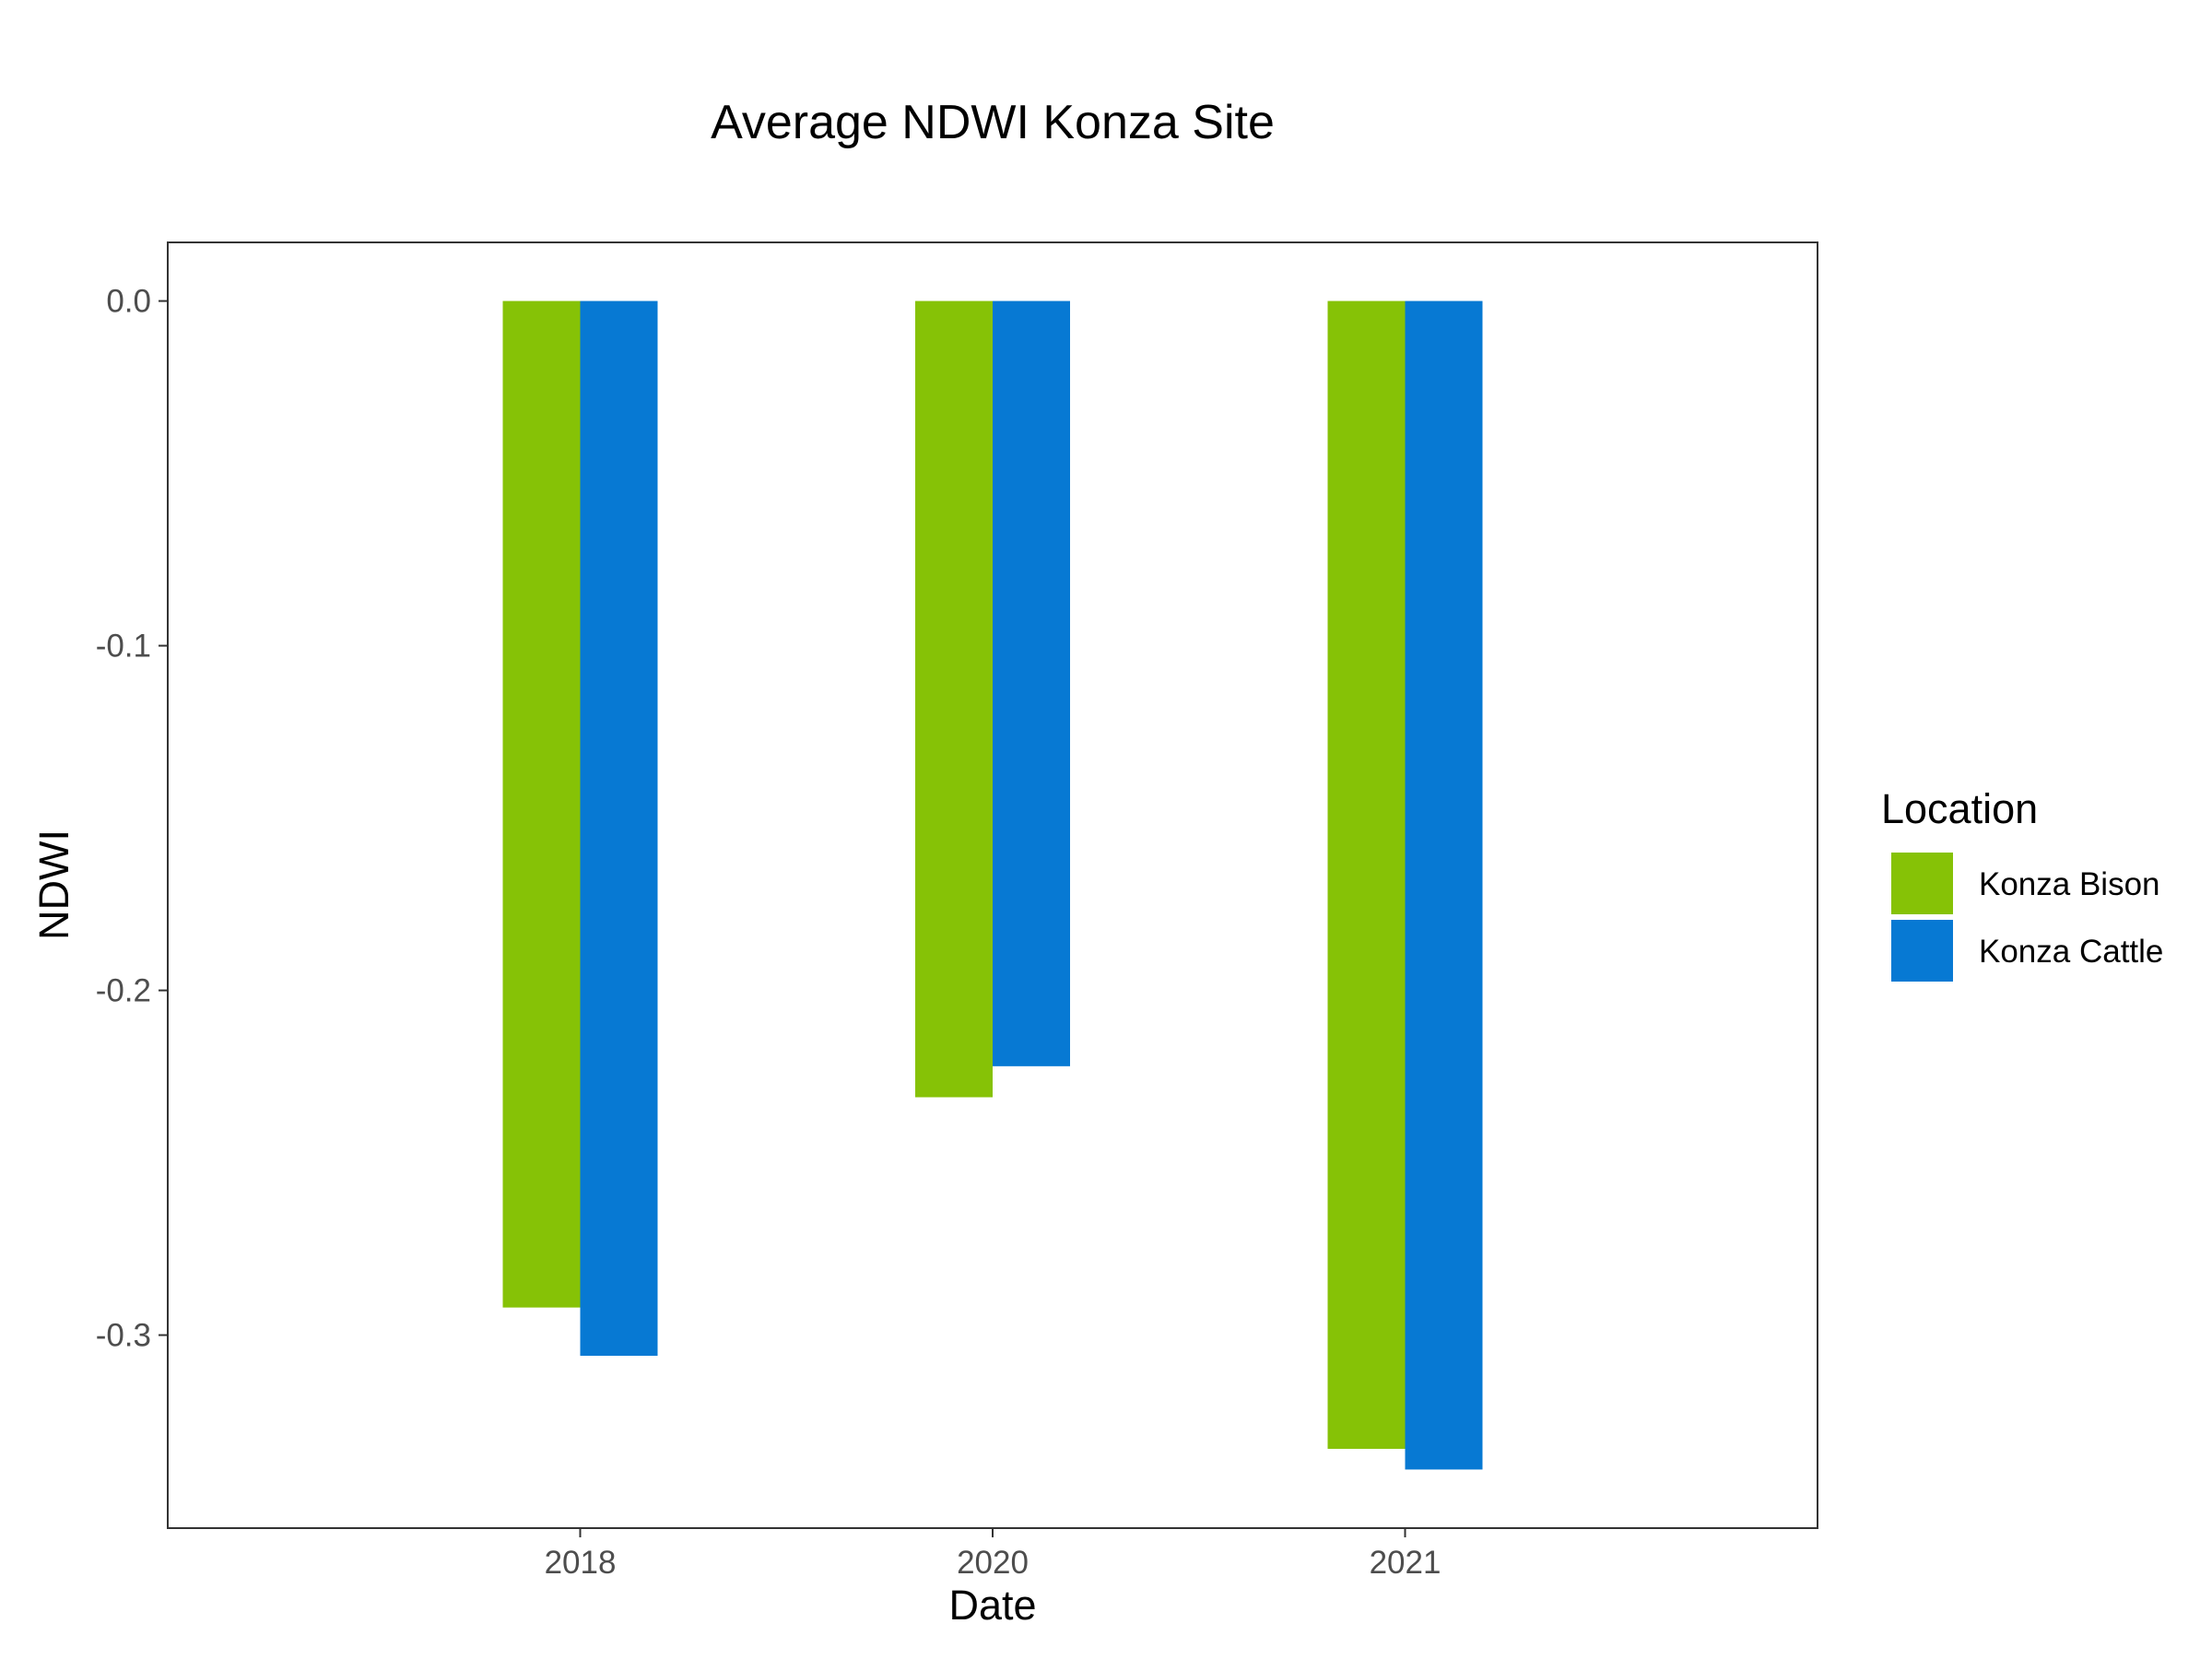 The height and width of the screenshot is (1659, 2212). What do you see at coordinates (1922, 951) in the screenshot?
I see `legend-key-konza-cattle` at bounding box center [1922, 951].